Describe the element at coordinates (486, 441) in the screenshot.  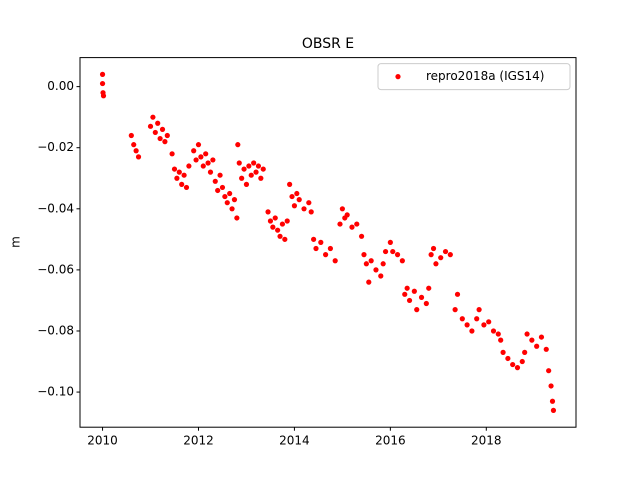
I see `x-tick-label: 2018` at that location.